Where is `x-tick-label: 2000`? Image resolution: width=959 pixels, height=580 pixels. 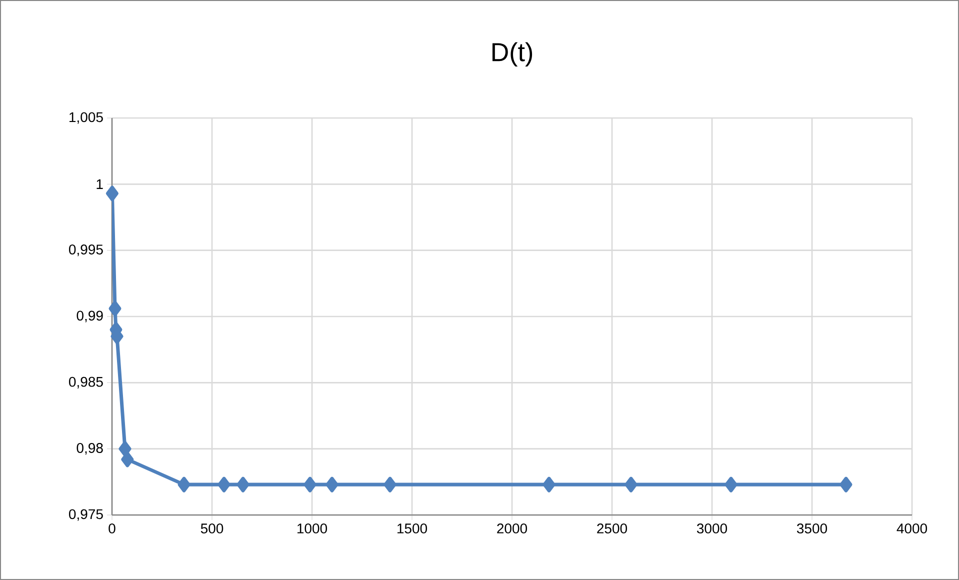 x-tick-label: 2000 is located at coordinates (512, 529).